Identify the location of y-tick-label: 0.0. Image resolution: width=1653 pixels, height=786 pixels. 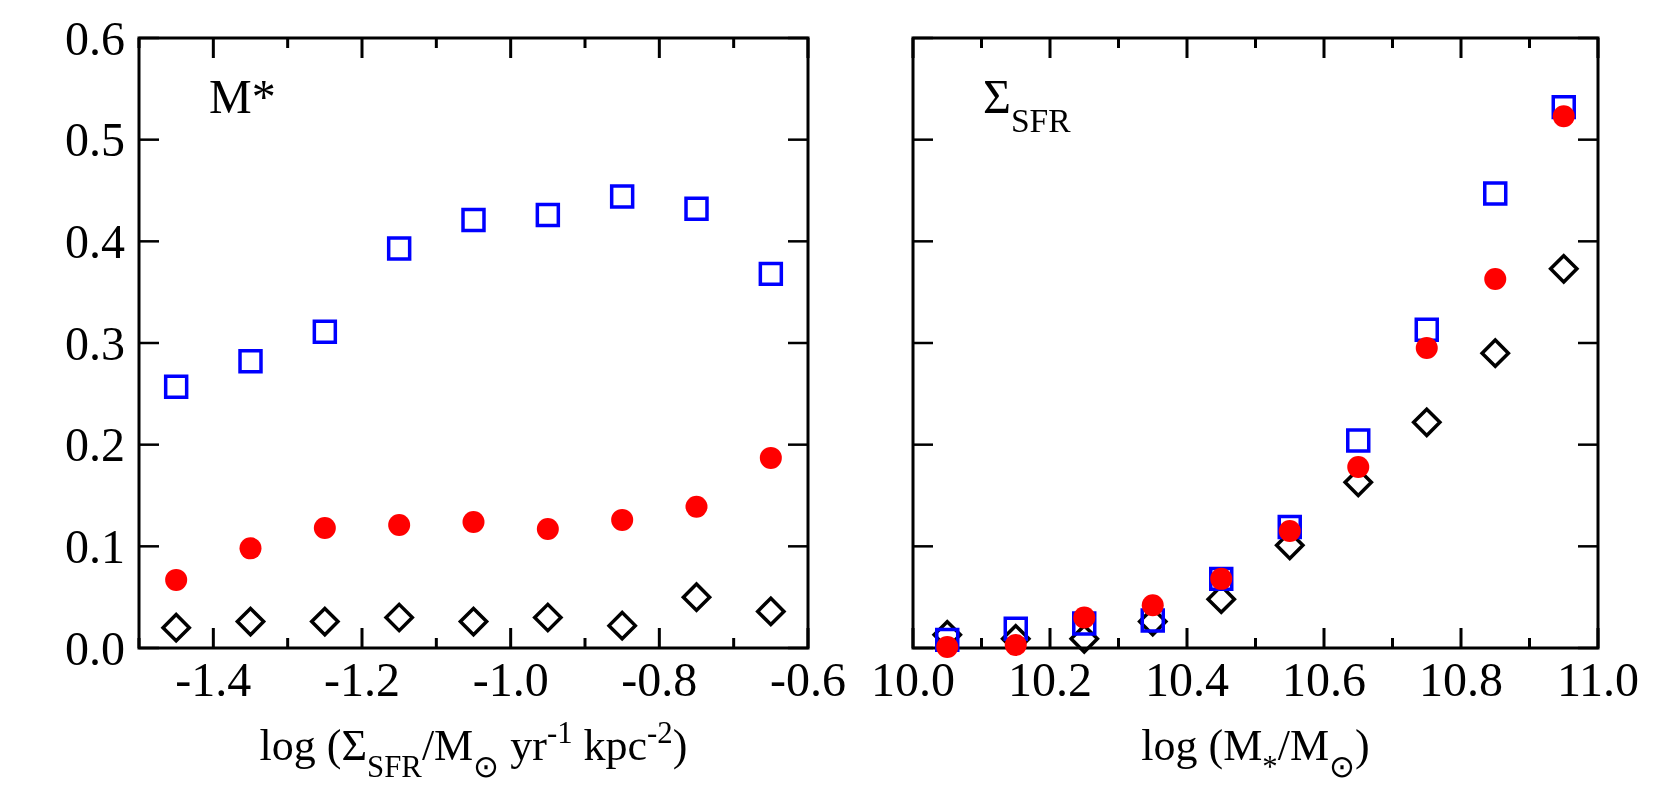
(95, 648).